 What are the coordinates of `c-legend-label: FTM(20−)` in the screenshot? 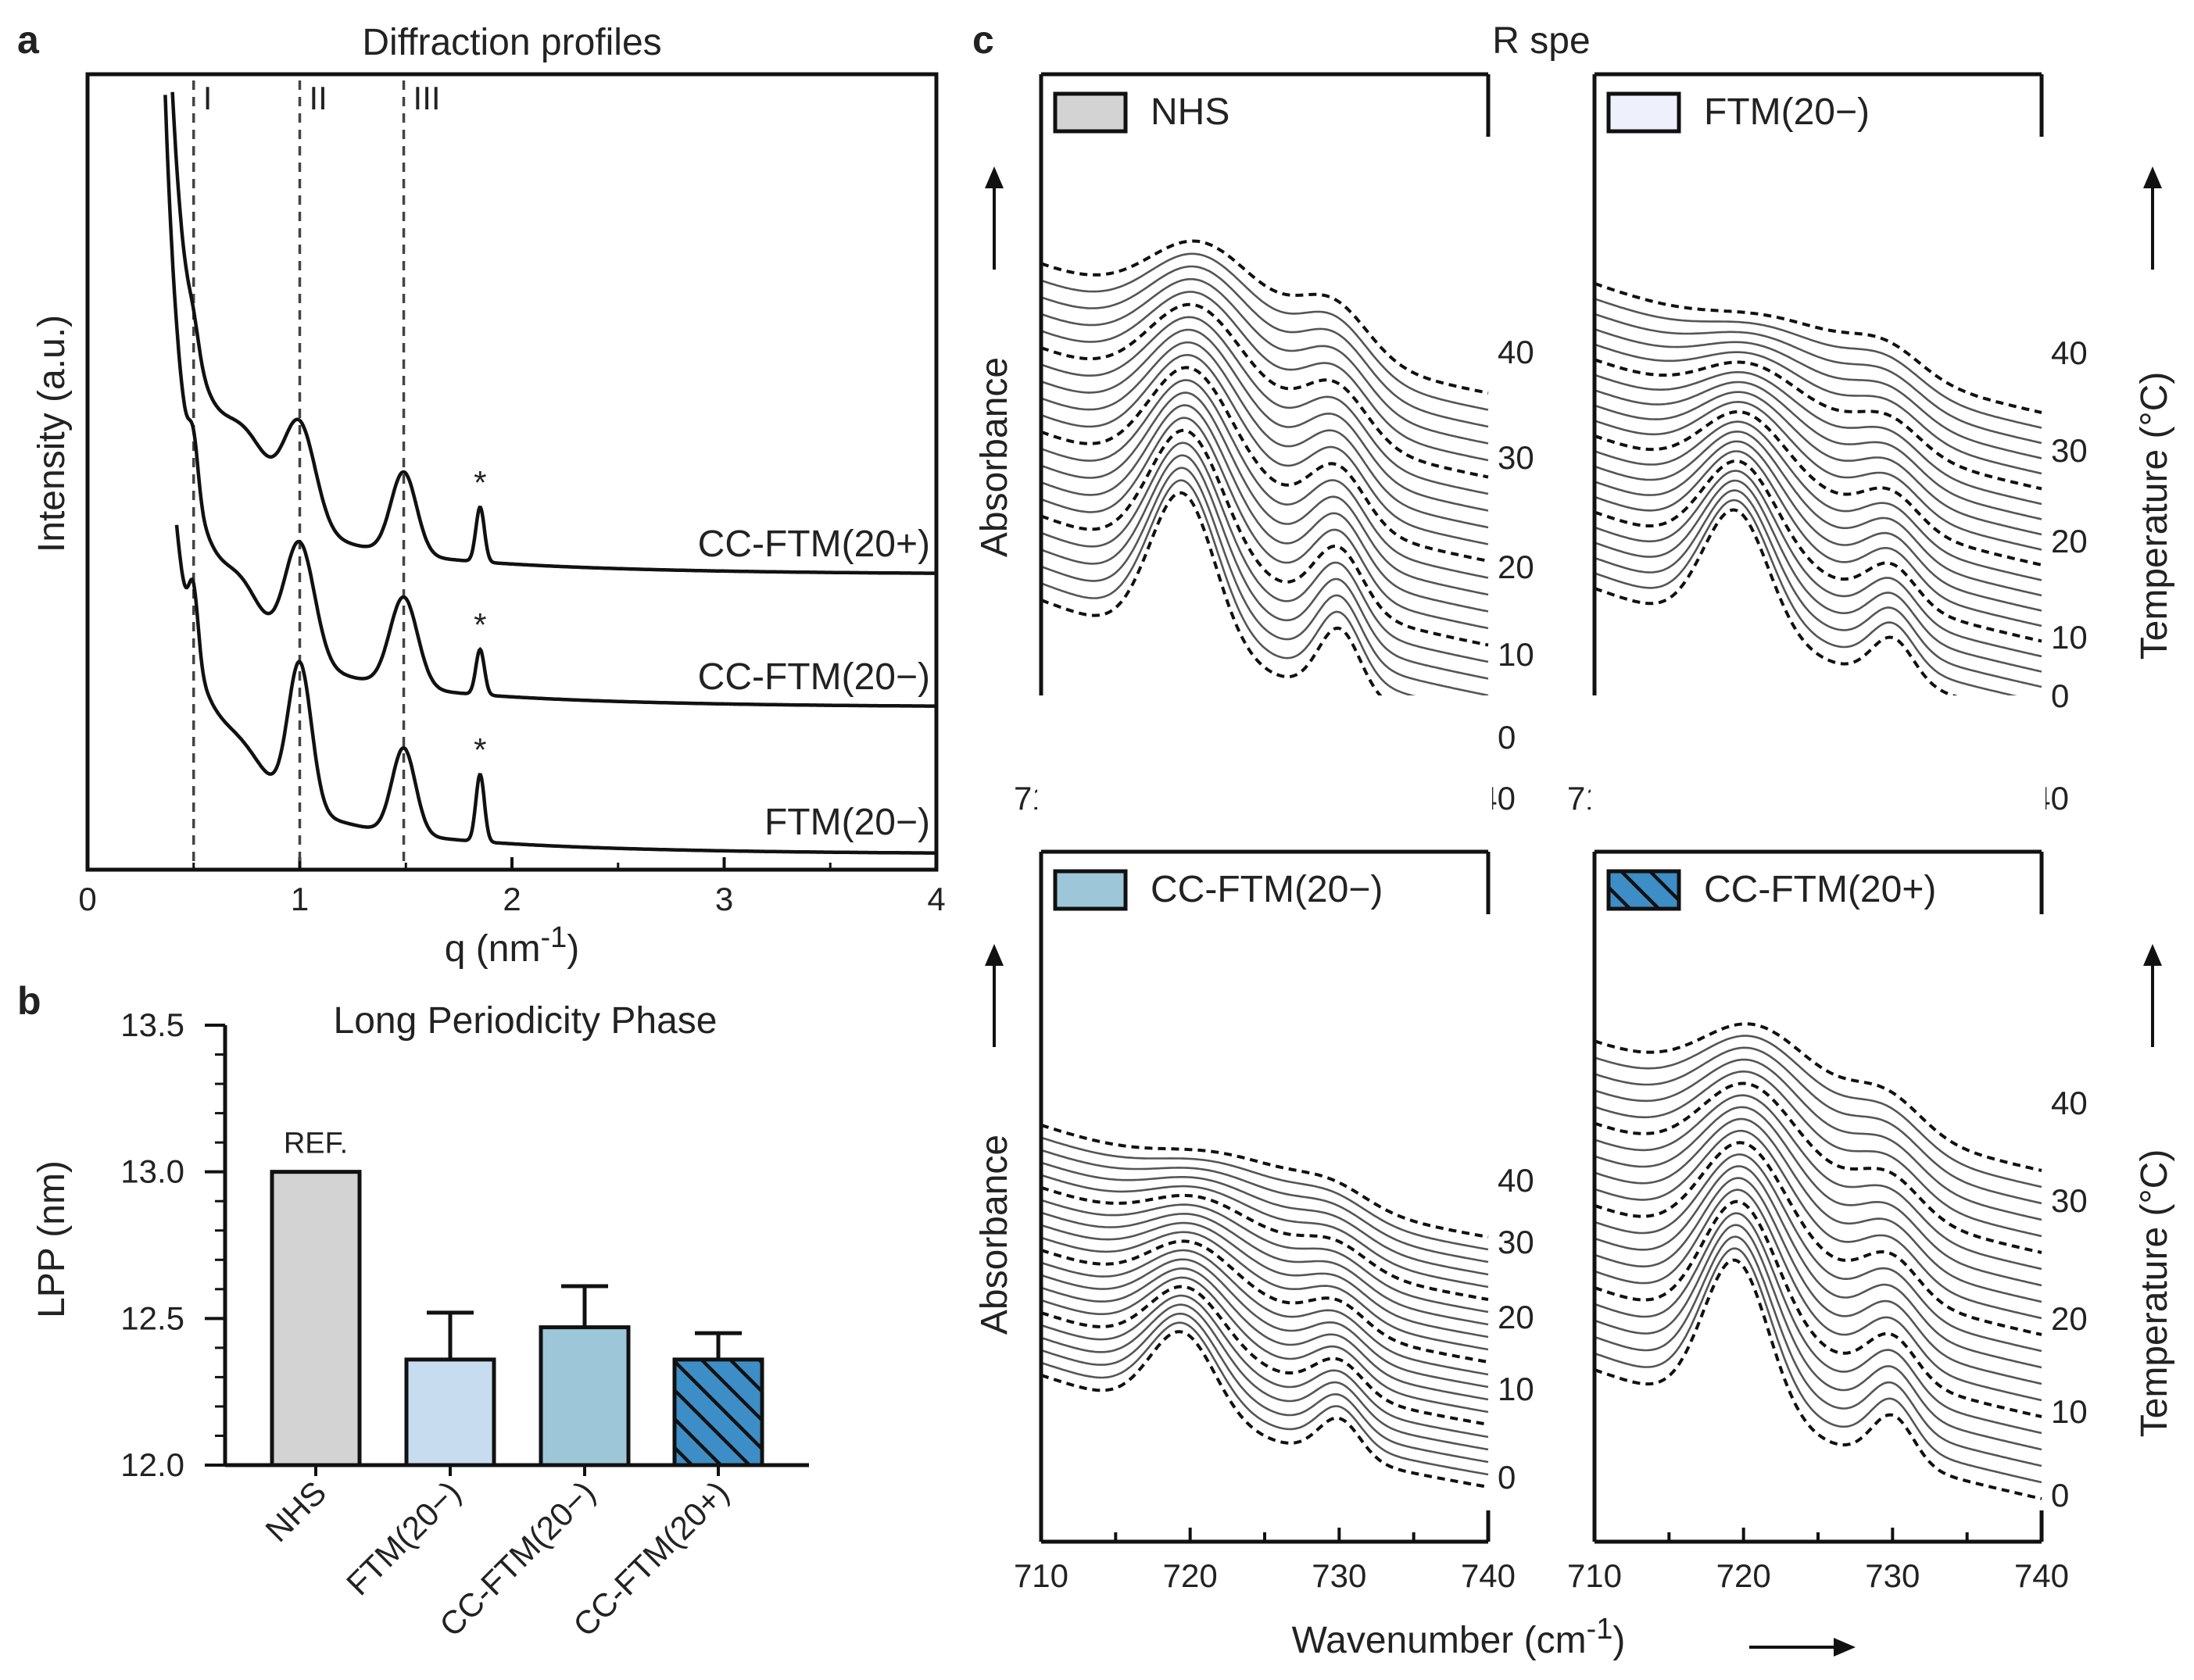 It's located at (1787, 112).